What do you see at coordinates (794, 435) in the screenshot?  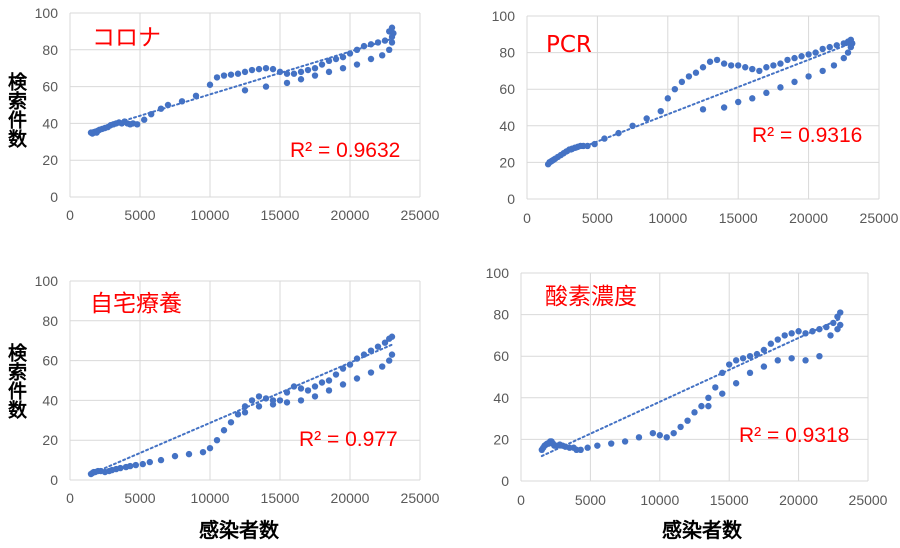 I see `r-squared-annotation: R² = 0.9318` at bounding box center [794, 435].